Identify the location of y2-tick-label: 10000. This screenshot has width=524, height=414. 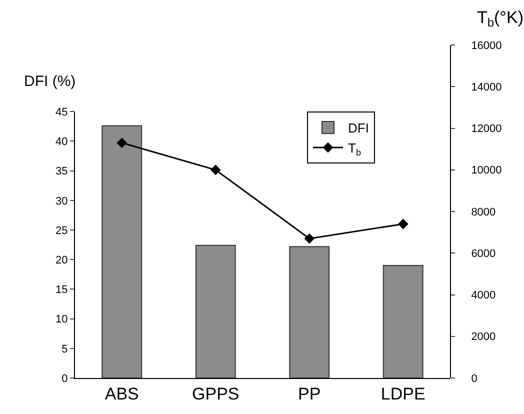
(486, 170).